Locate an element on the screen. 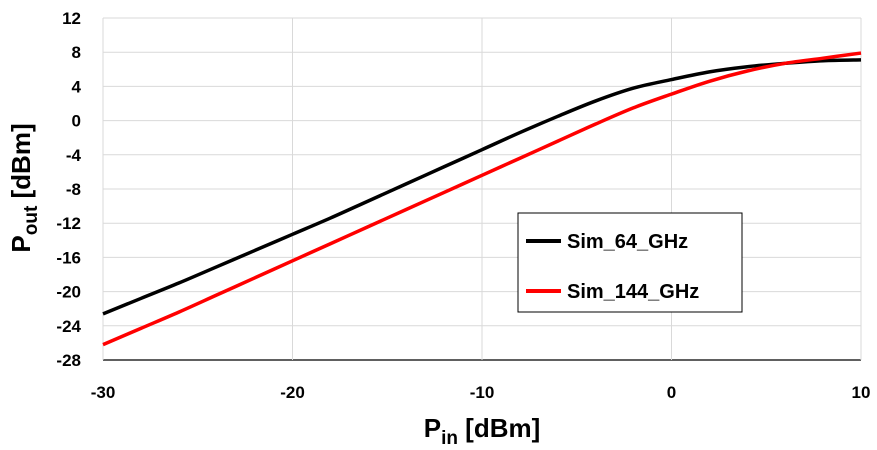 The image size is (877, 450). y-tick-label: 12 is located at coordinates (71, 18).